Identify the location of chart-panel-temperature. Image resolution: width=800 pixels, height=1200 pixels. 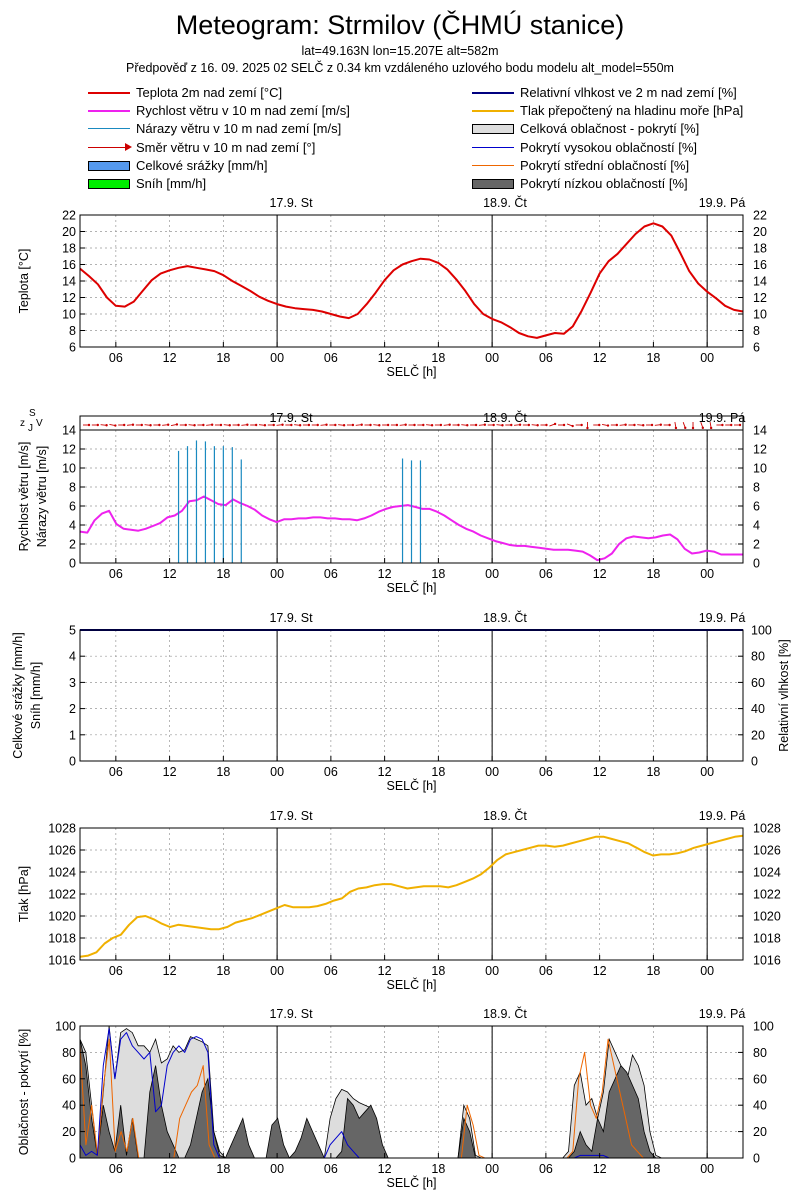
(411, 281).